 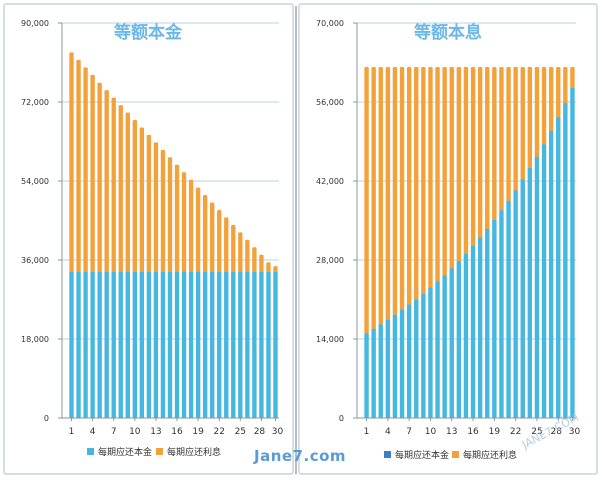 I want to click on chart-1-ytick-label-2: 36,000, so click(x=35, y=260).